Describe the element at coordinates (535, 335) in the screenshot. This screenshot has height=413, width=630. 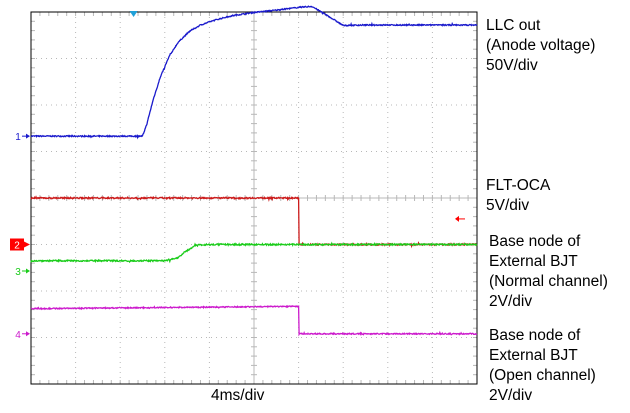
I see `open-channel-label-line1: Base node of` at that location.